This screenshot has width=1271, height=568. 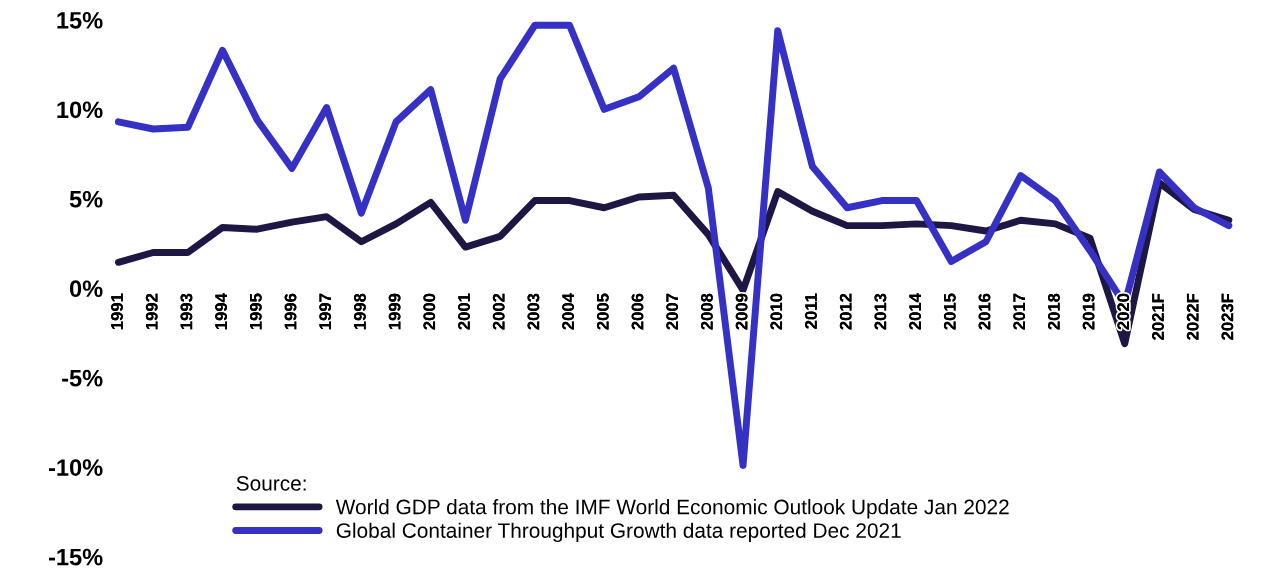 I want to click on x-tick-label: 2002, so click(x=498, y=311).